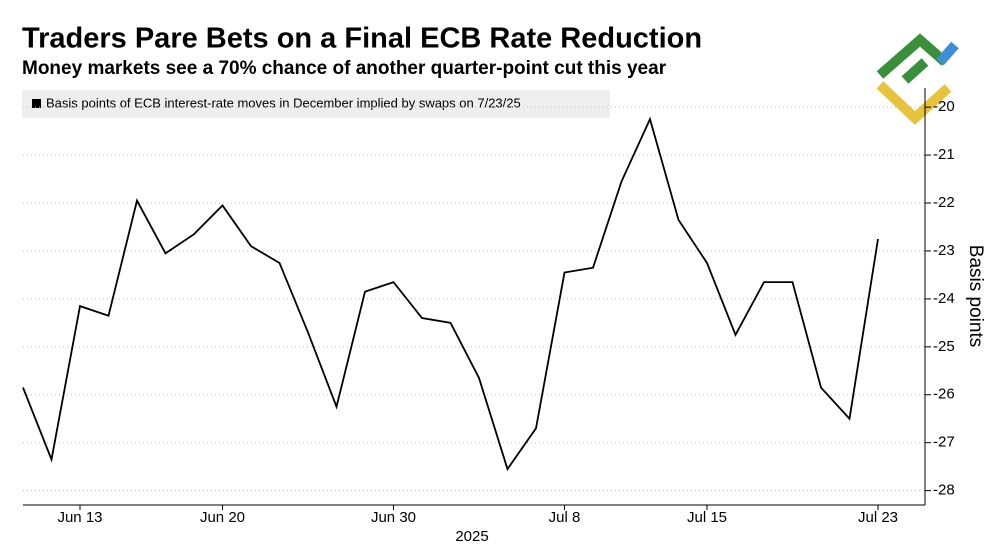  What do you see at coordinates (944, 106) in the screenshot?
I see `y-tick-label: -20` at bounding box center [944, 106].